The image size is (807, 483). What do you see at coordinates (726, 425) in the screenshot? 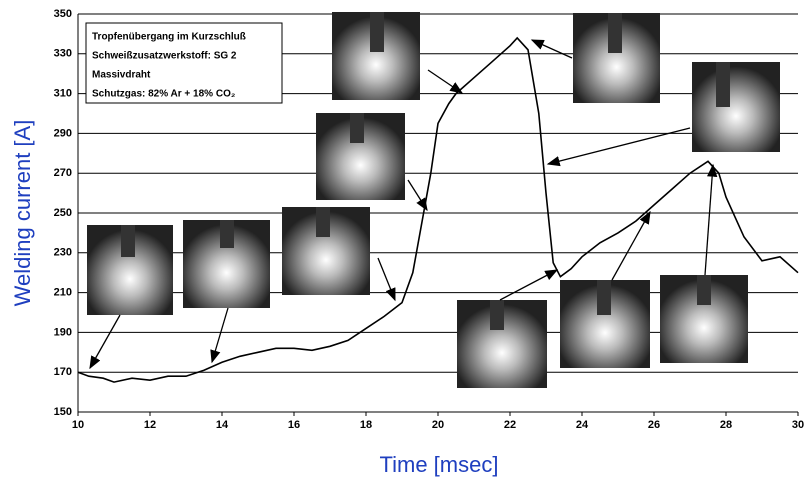
I see `x-tick-label: 28` at bounding box center [726, 425].